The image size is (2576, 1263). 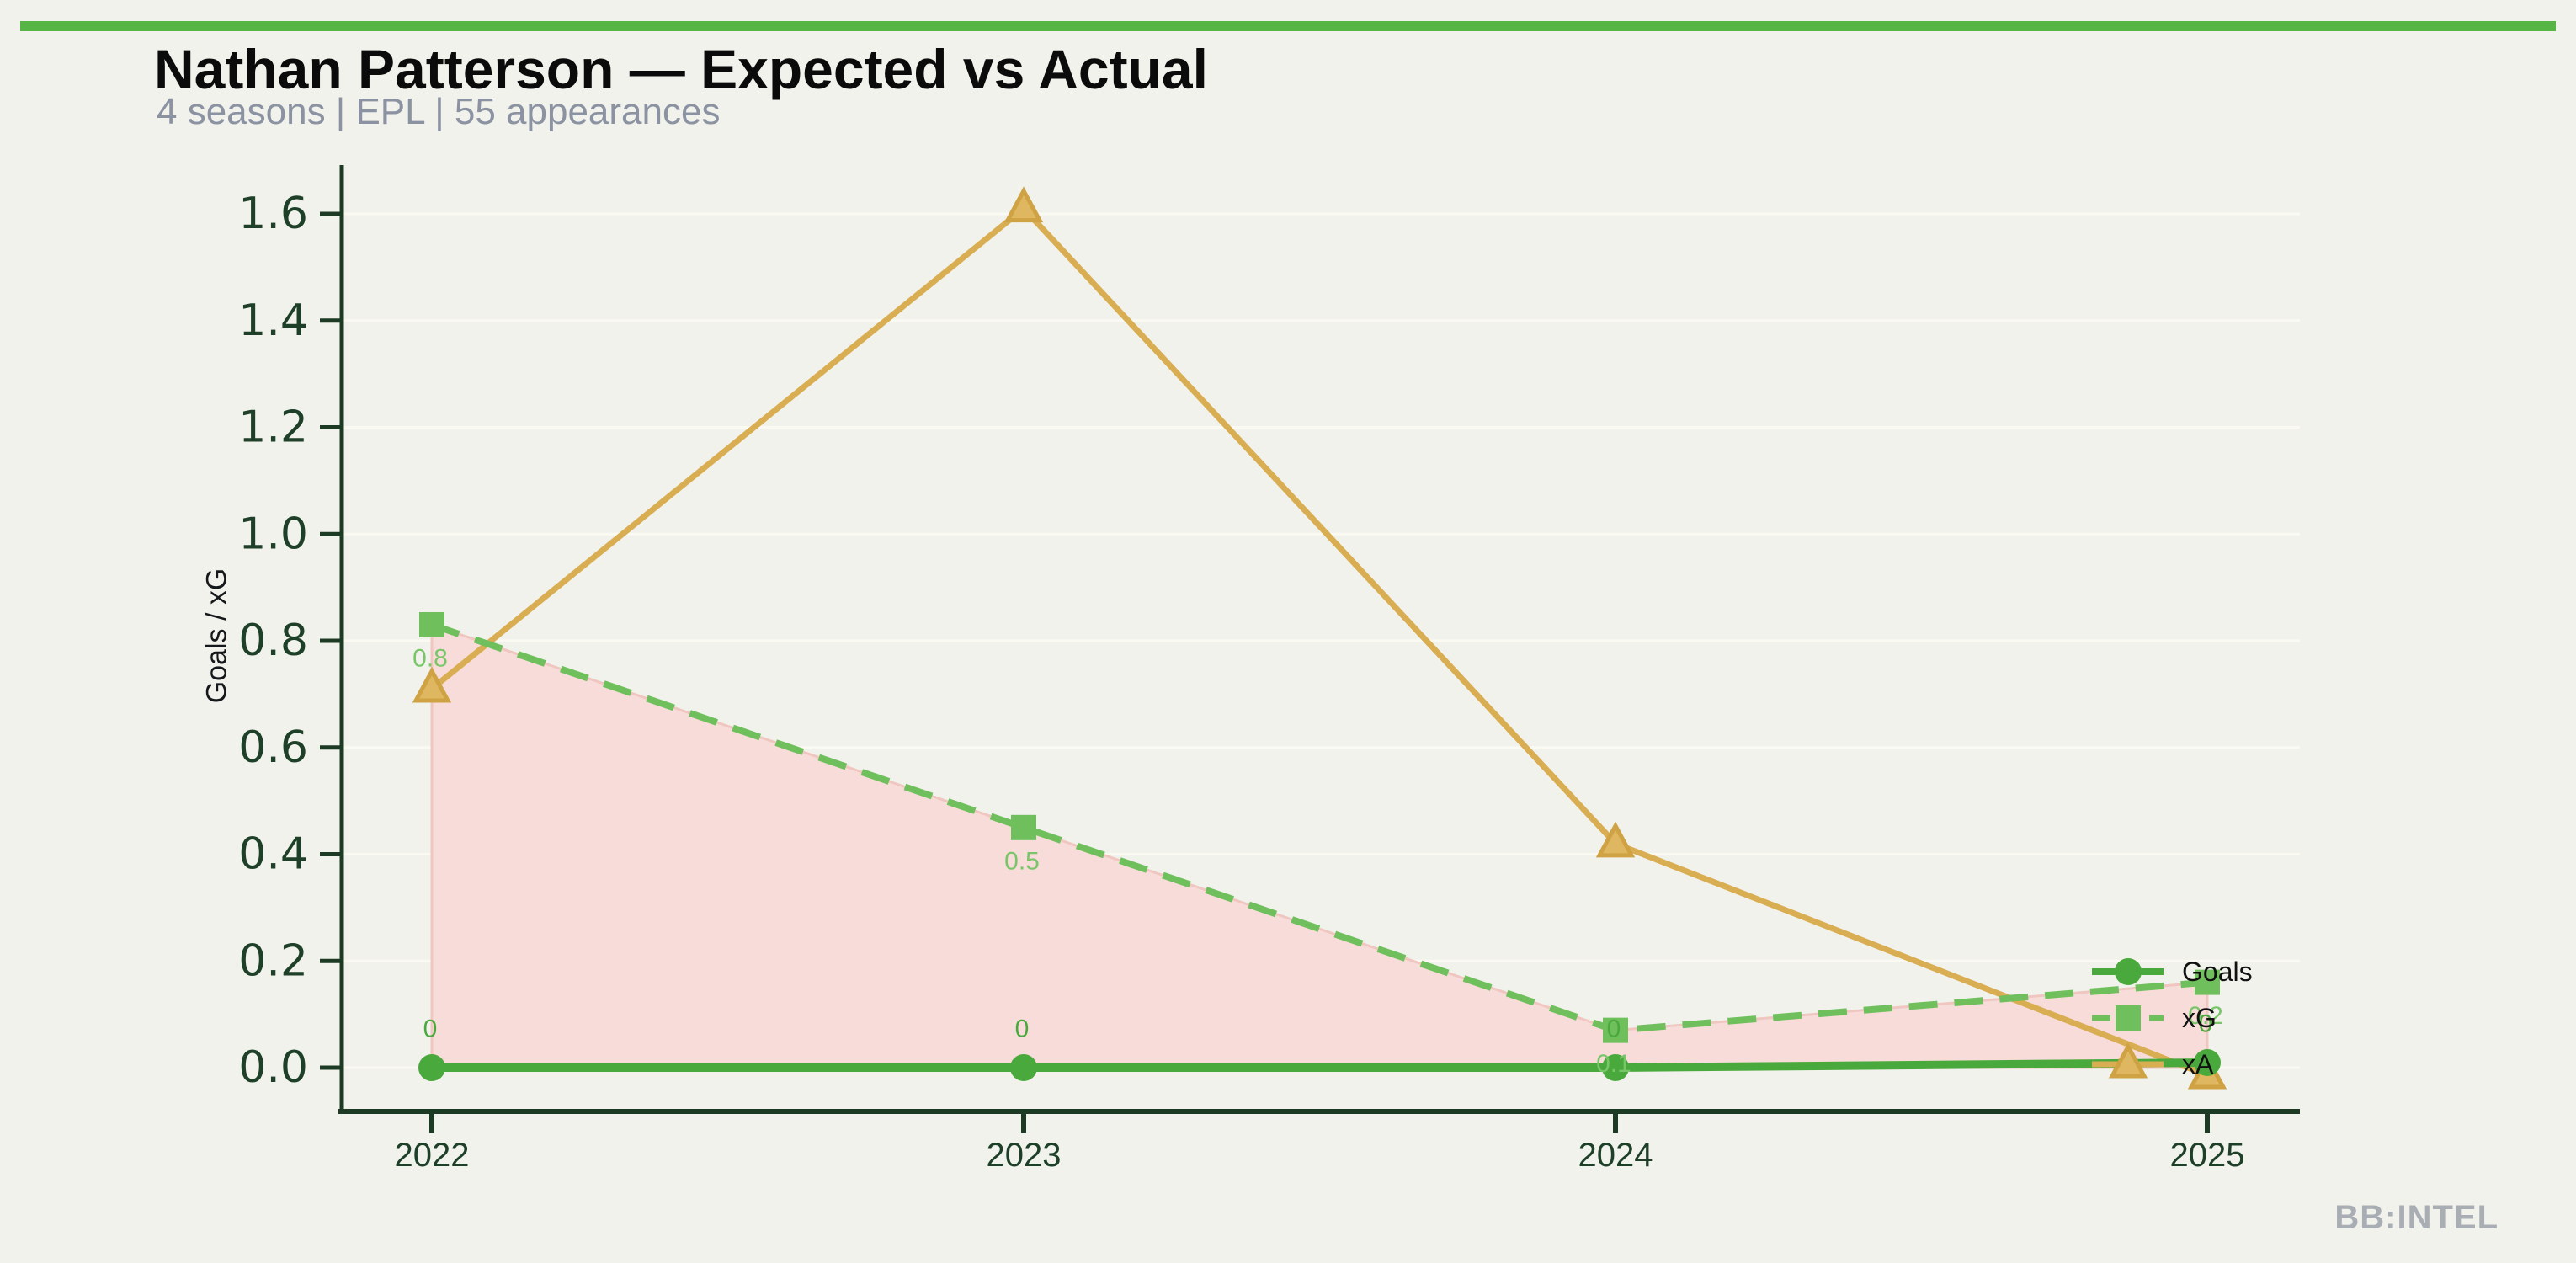 I want to click on legend-marker-xa, so click(x=2128, y=1060).